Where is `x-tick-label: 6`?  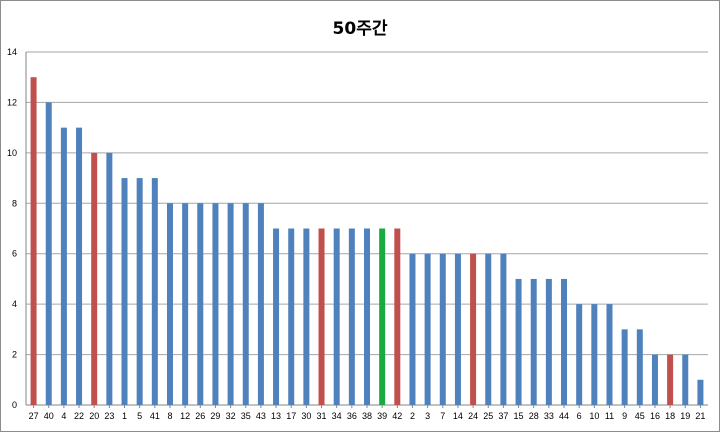 x-tick-label: 6 is located at coordinates (579, 416).